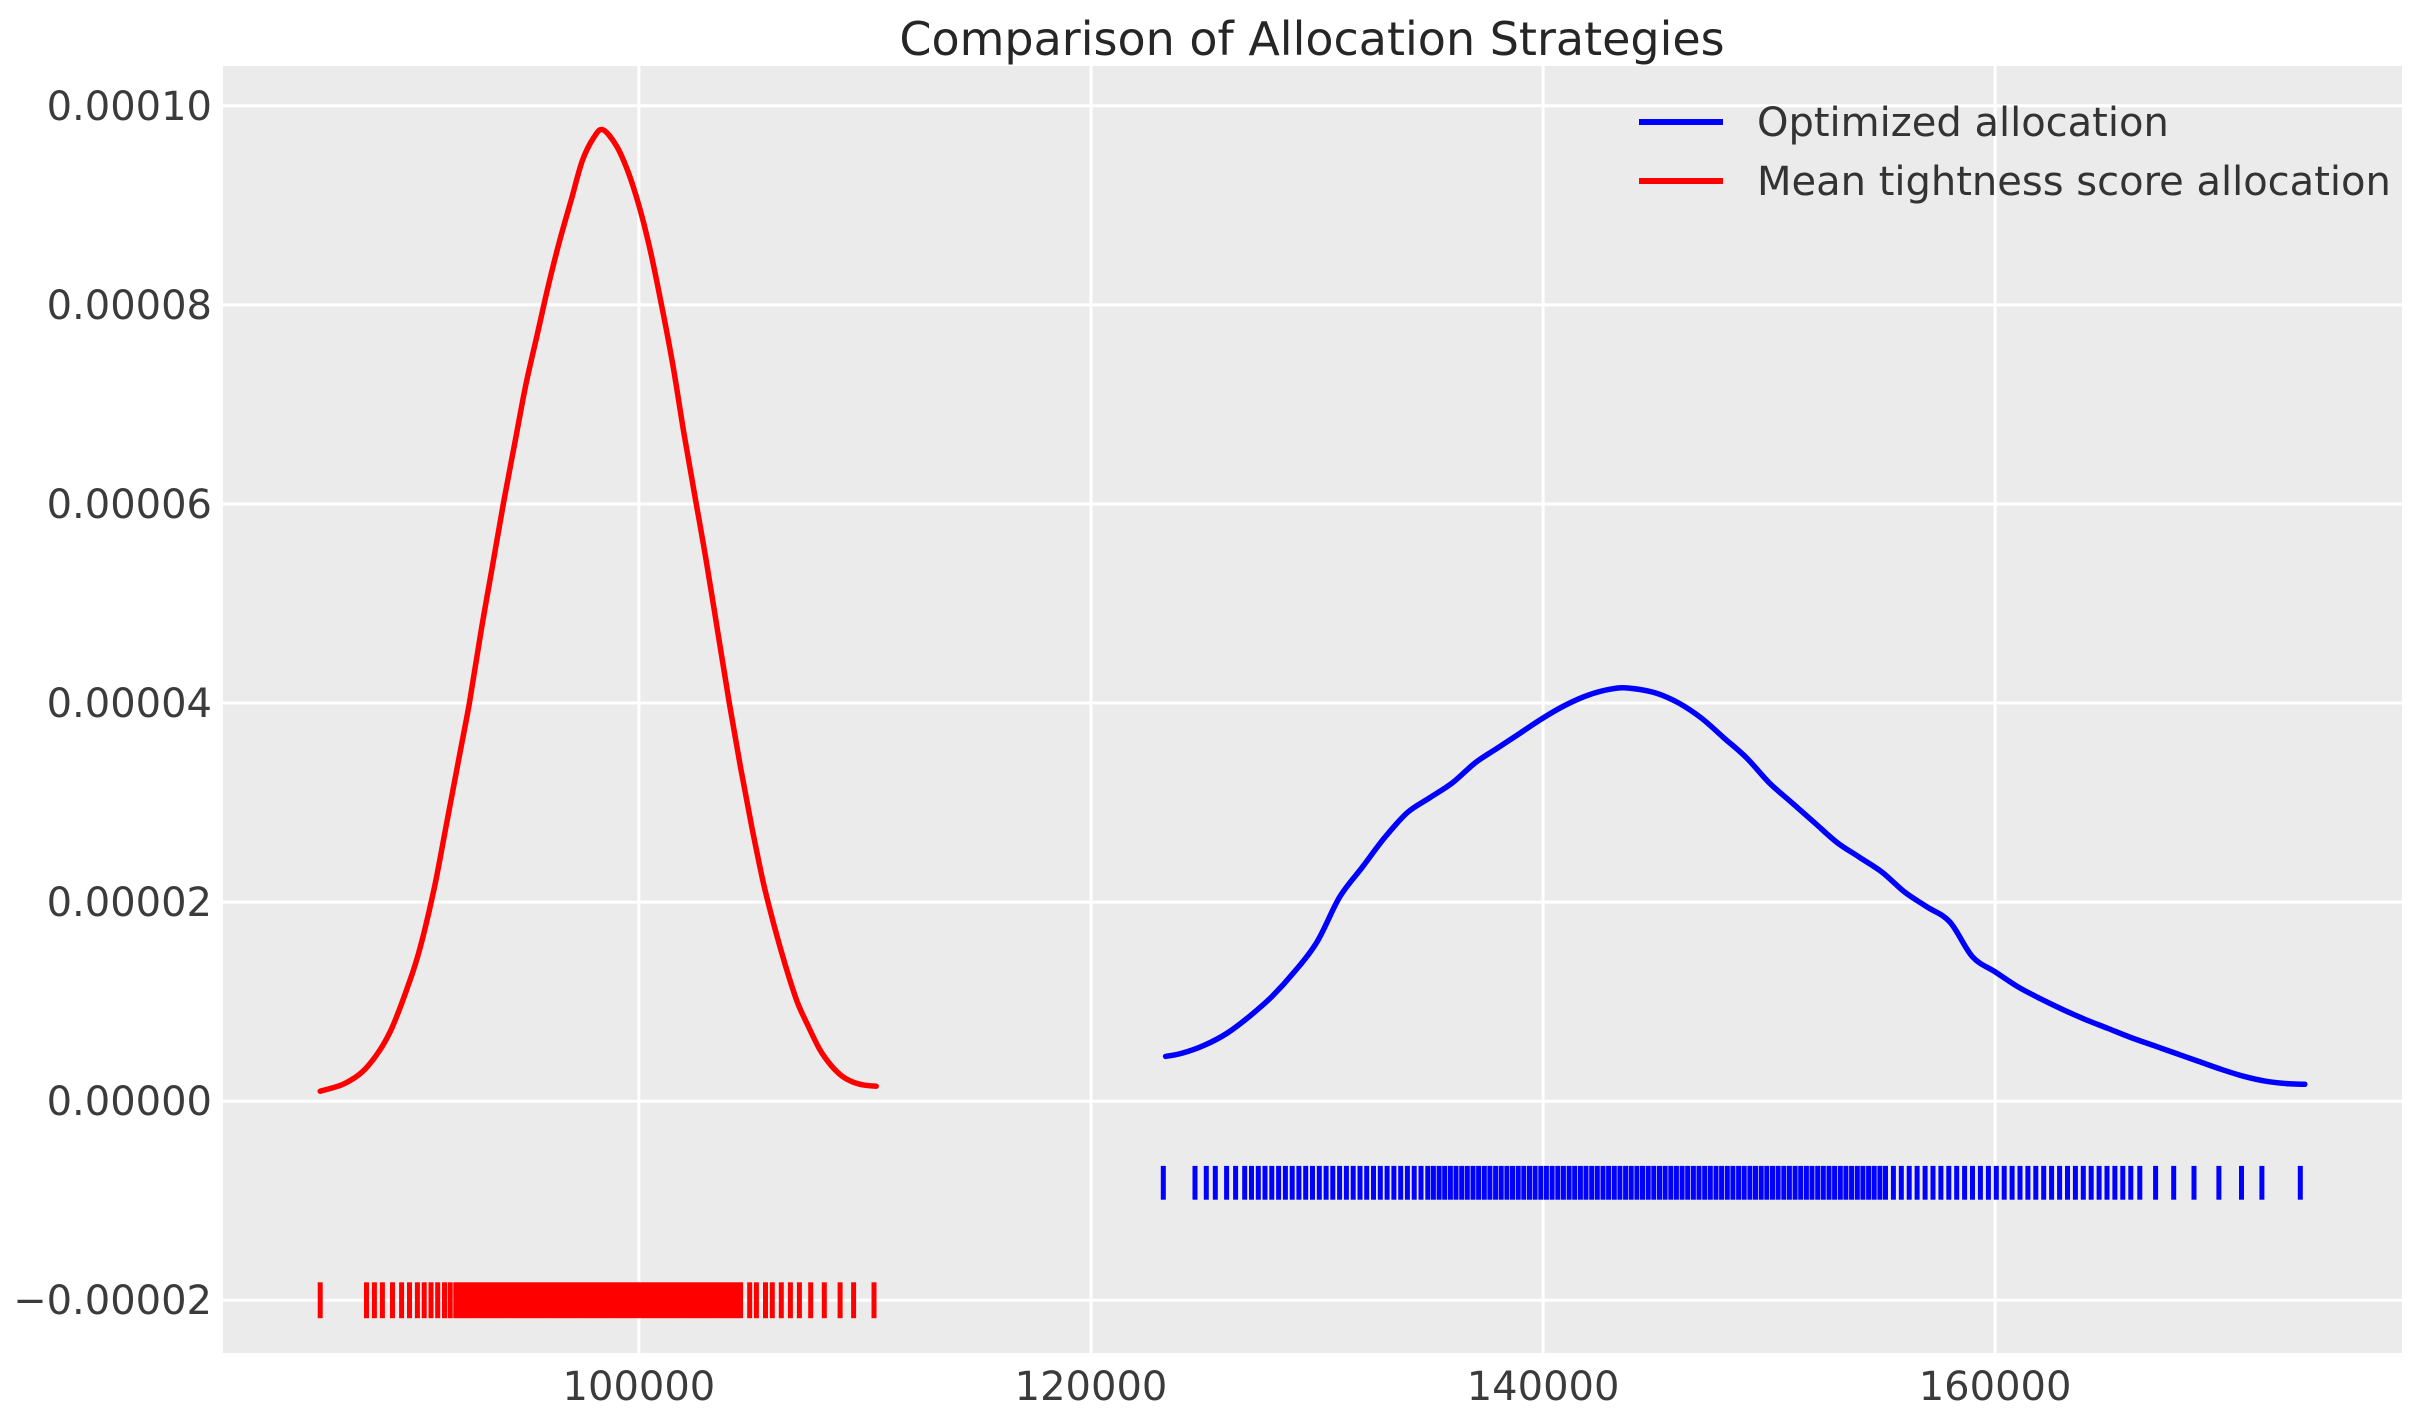  What do you see at coordinates (129, 1102) in the screenshot?
I see `y-tick-label: 0.00000` at bounding box center [129, 1102].